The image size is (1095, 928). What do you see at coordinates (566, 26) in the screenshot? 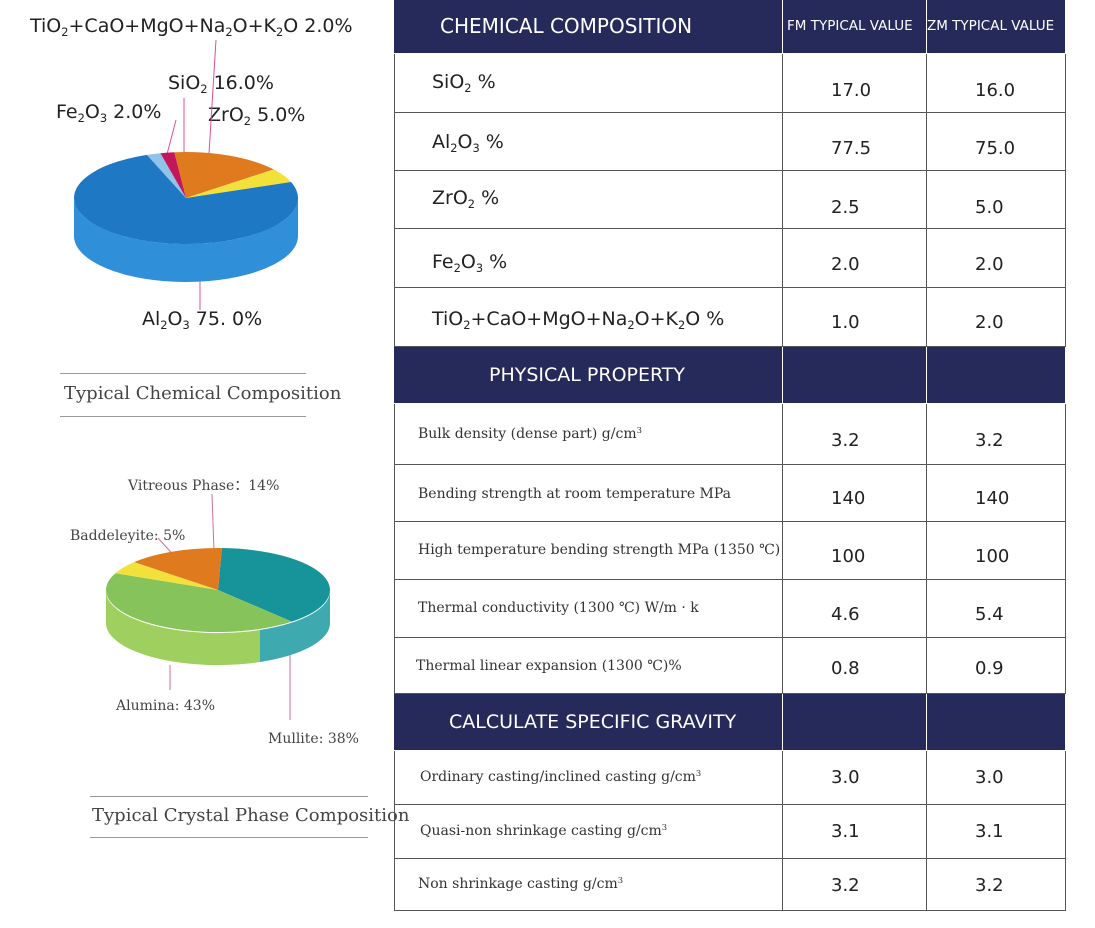
I see `header-chemical-title: CHEMICAL COMPOSITION` at bounding box center [566, 26].